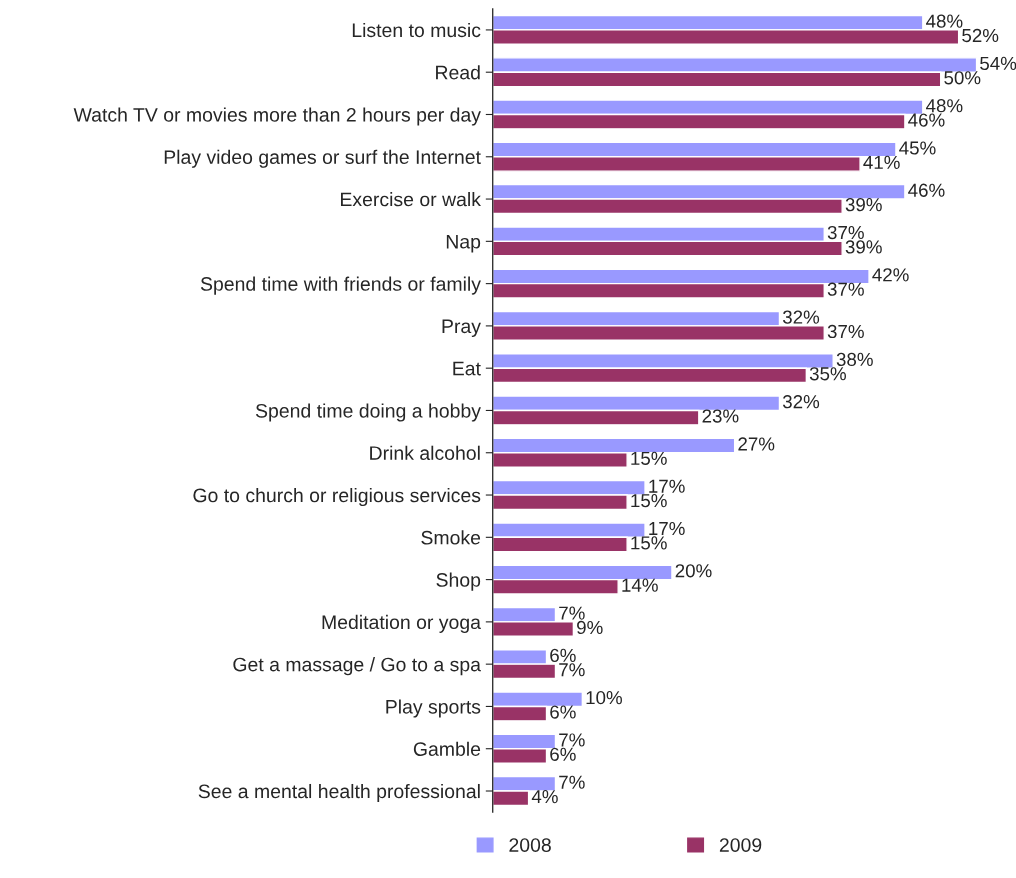 The image size is (1016, 878). What do you see at coordinates (433, 708) in the screenshot?
I see `y-tick-label: Play sports` at bounding box center [433, 708].